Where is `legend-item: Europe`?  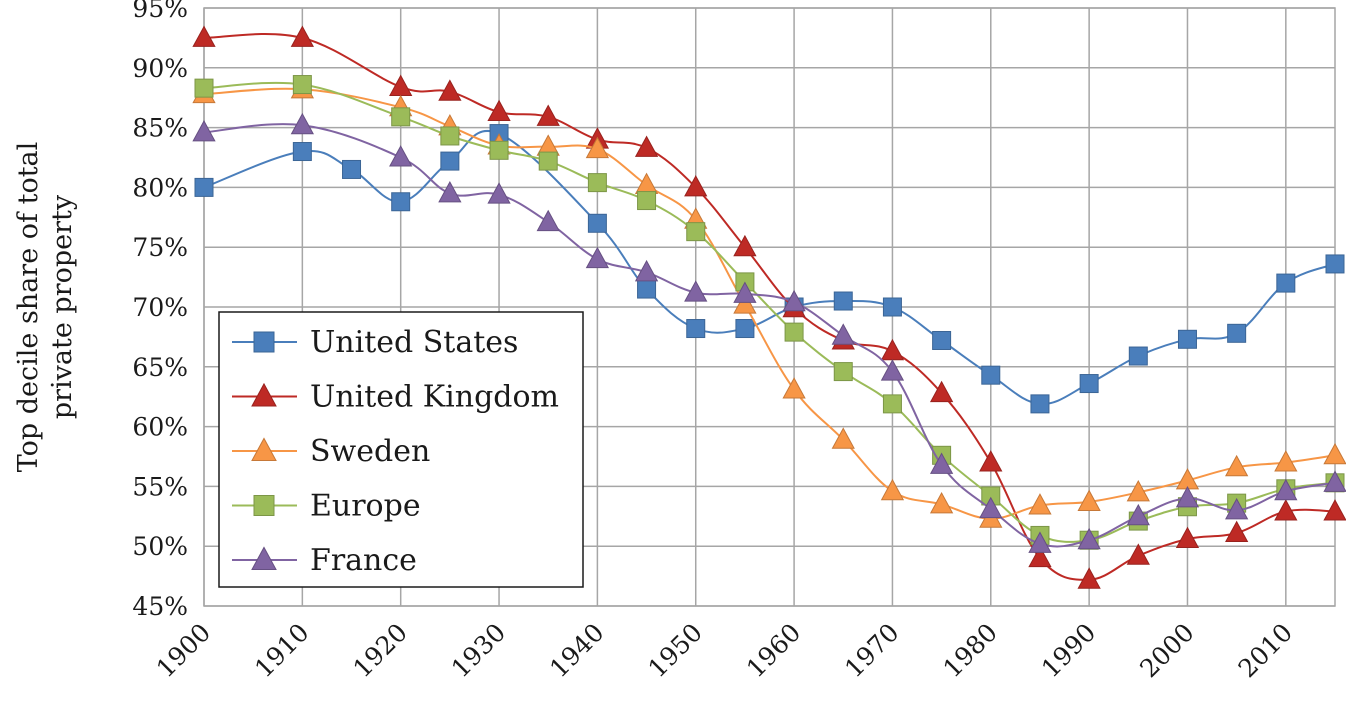 legend-item: Europe is located at coordinates (326, 506).